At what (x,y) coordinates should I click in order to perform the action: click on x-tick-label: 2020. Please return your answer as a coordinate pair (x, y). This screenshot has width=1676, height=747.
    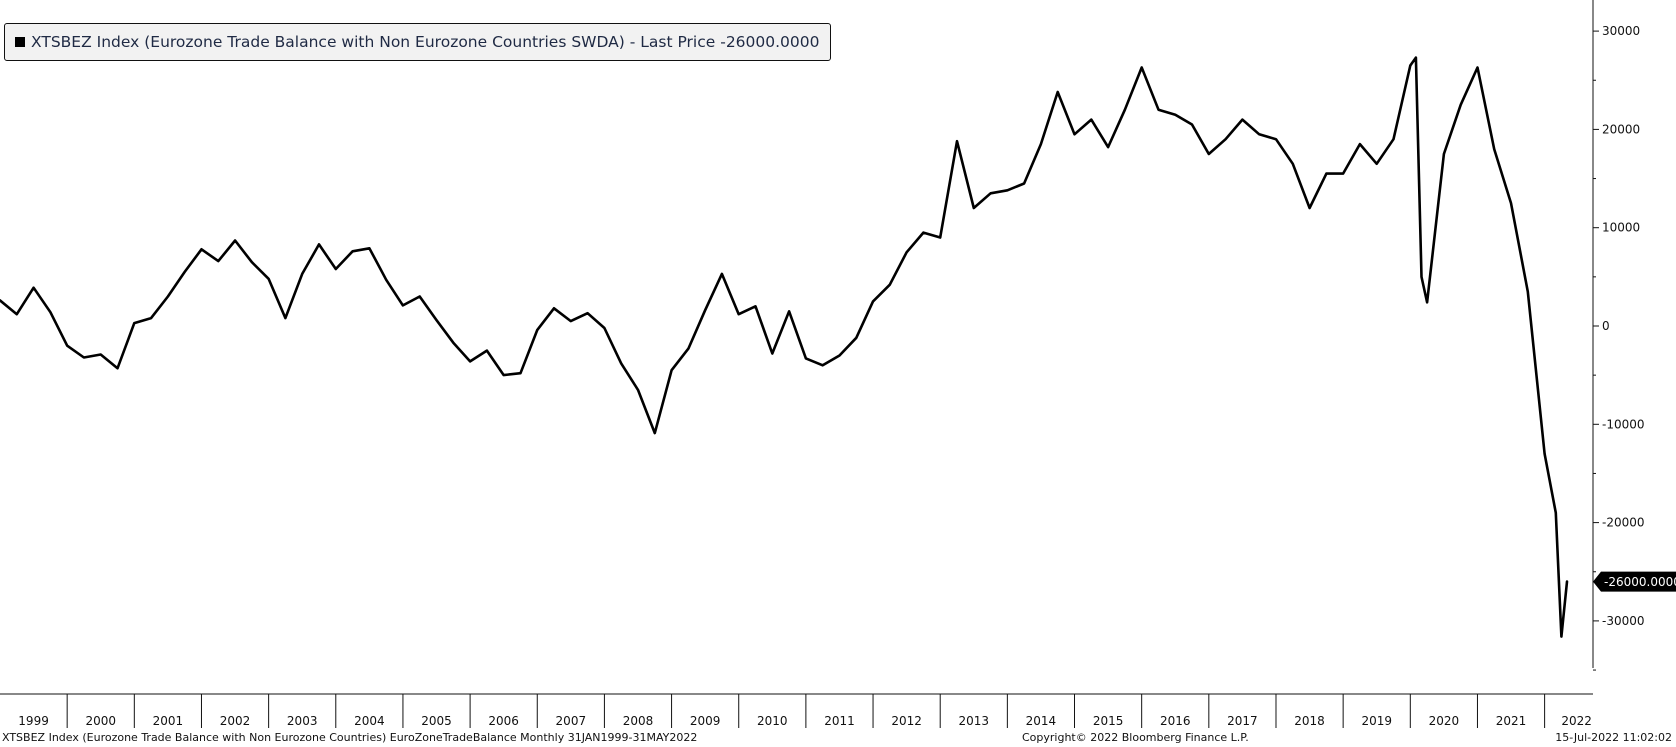
    Looking at the image, I should click on (1444, 721).